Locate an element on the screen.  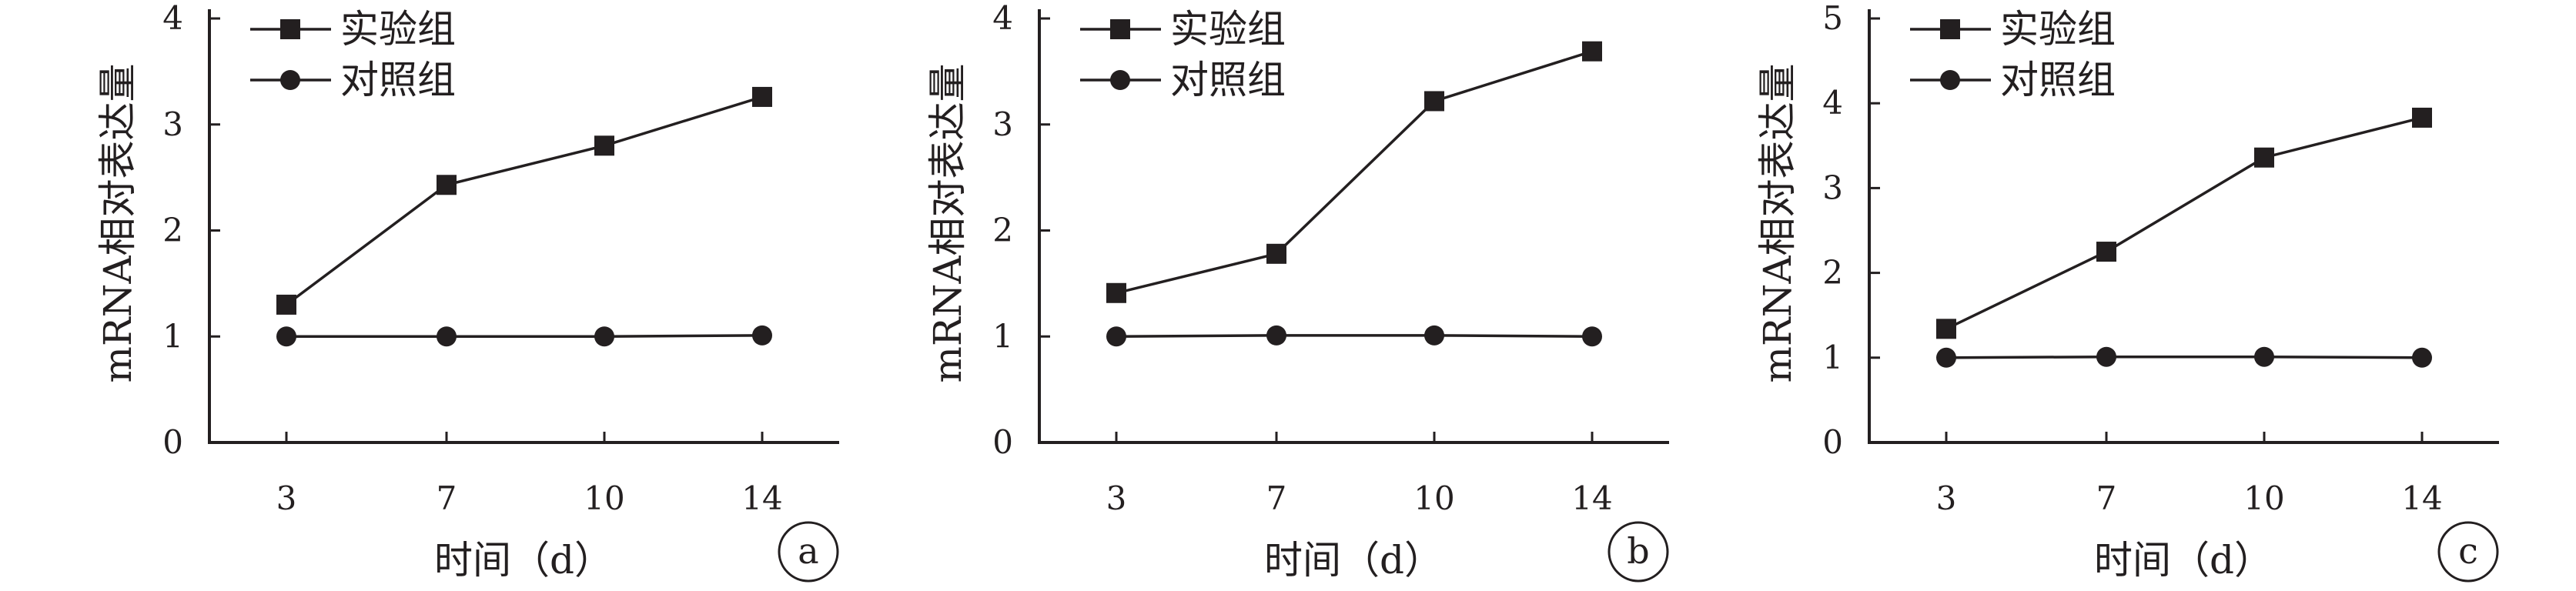
panel-label: a is located at coordinates (808, 551).